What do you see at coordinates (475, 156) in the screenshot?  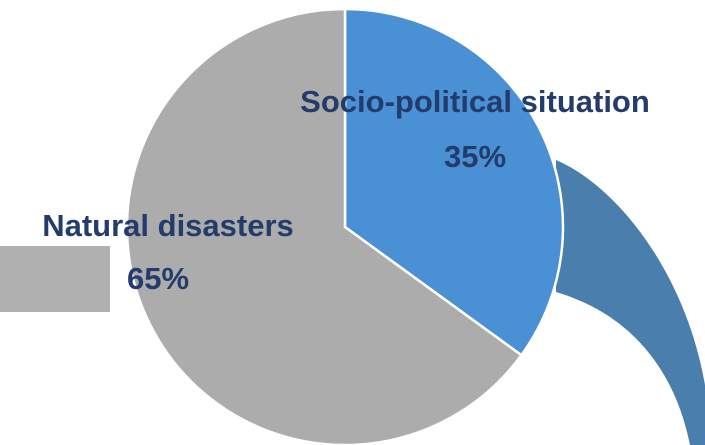 I see `slice-value-socio-political: 35%` at bounding box center [475, 156].